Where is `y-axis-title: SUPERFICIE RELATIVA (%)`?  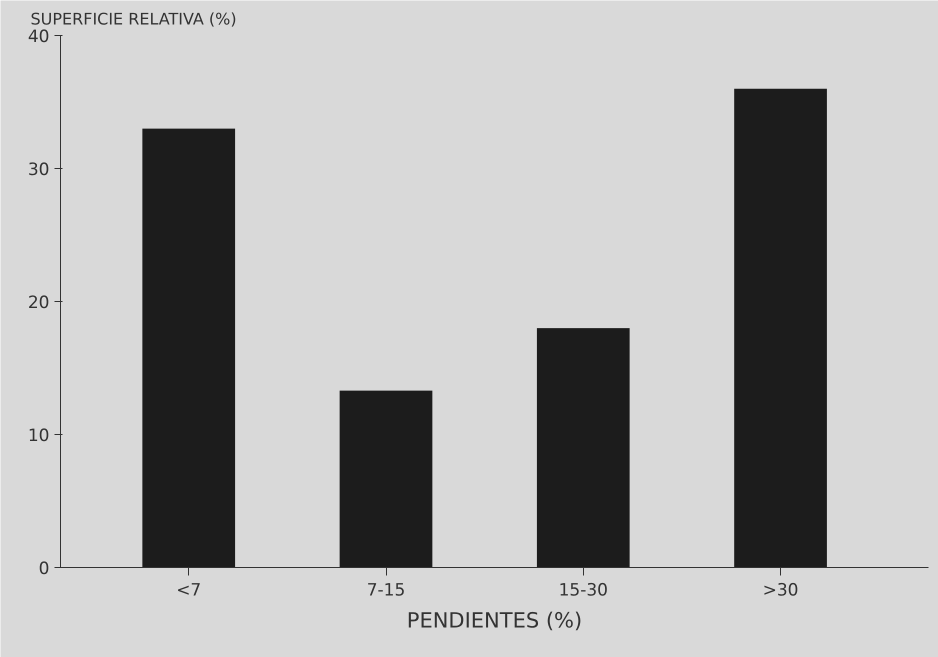
y-axis-title: SUPERFICIE RELATIVA (%) is located at coordinates (133, 19).